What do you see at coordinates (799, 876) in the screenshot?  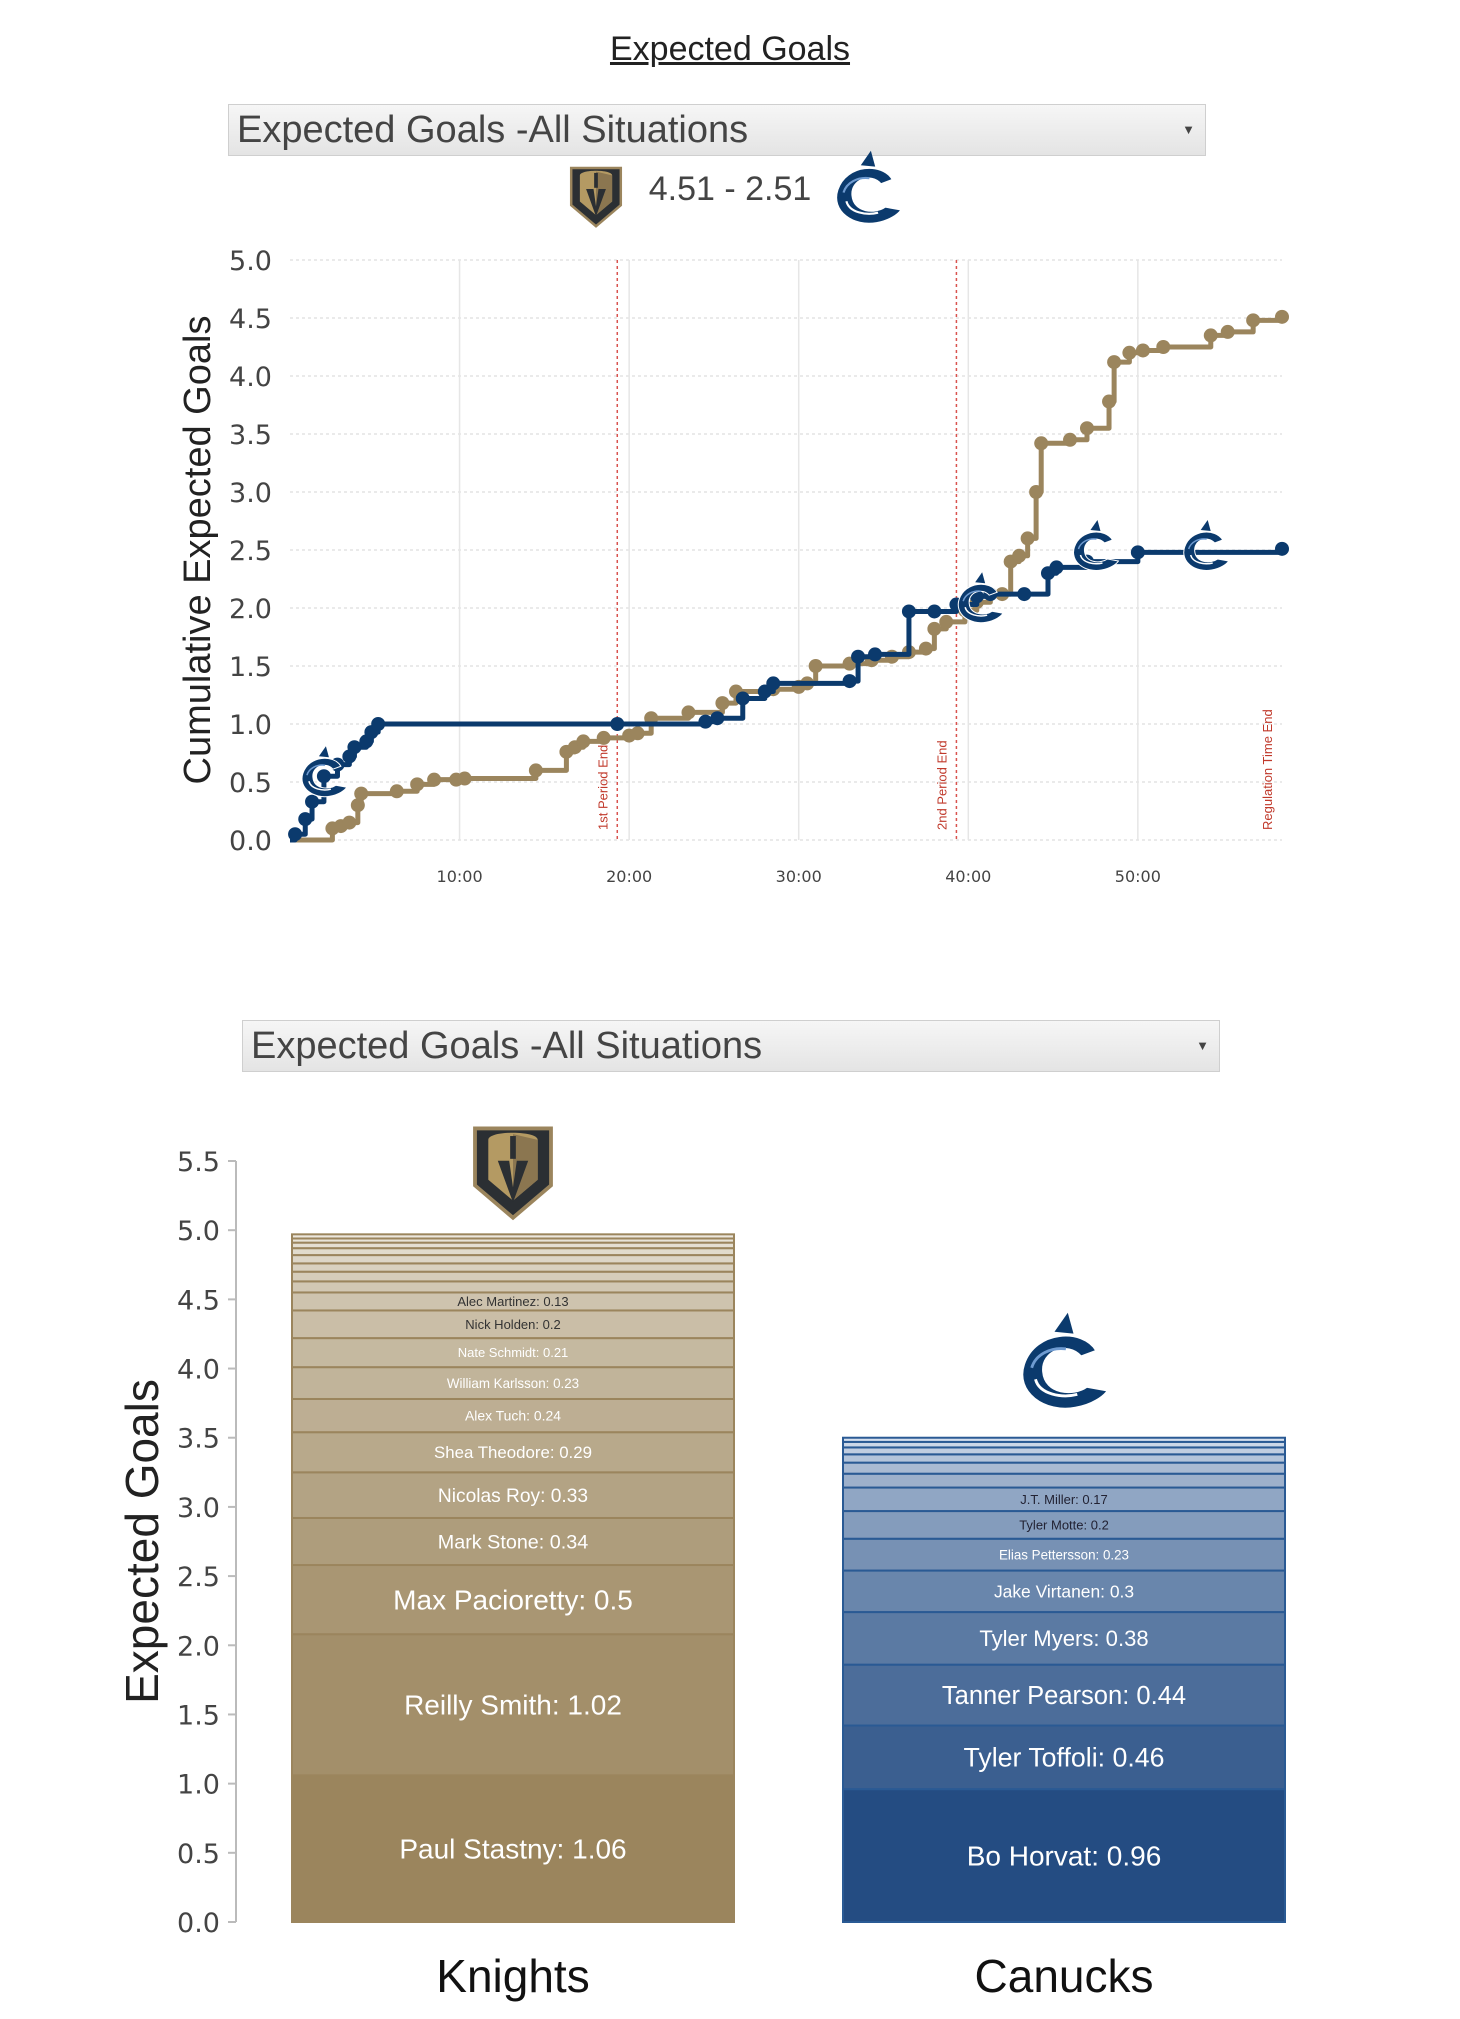 I see `x-tick-label: 30:00` at bounding box center [799, 876].